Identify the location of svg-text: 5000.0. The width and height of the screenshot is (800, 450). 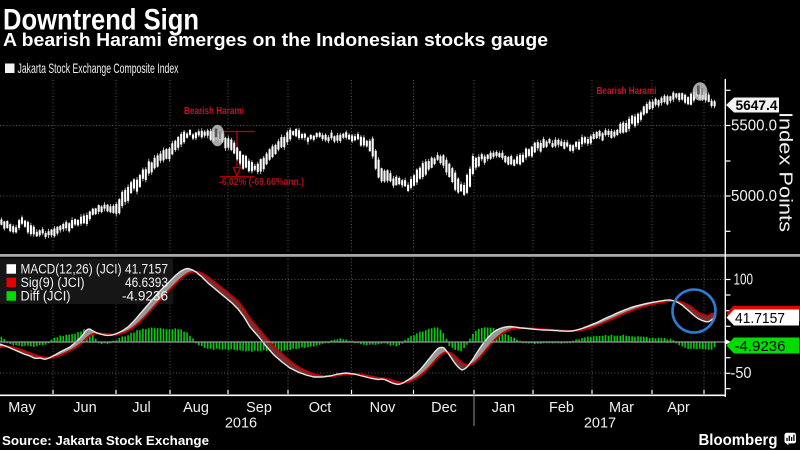
(754, 196).